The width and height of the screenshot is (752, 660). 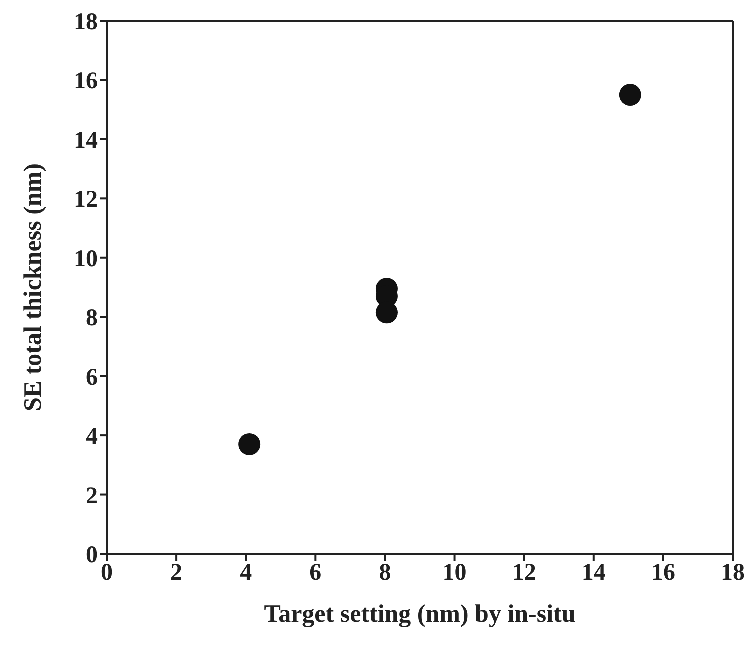 What do you see at coordinates (663, 573) in the screenshot?
I see `x-tick-label: 16` at bounding box center [663, 573].